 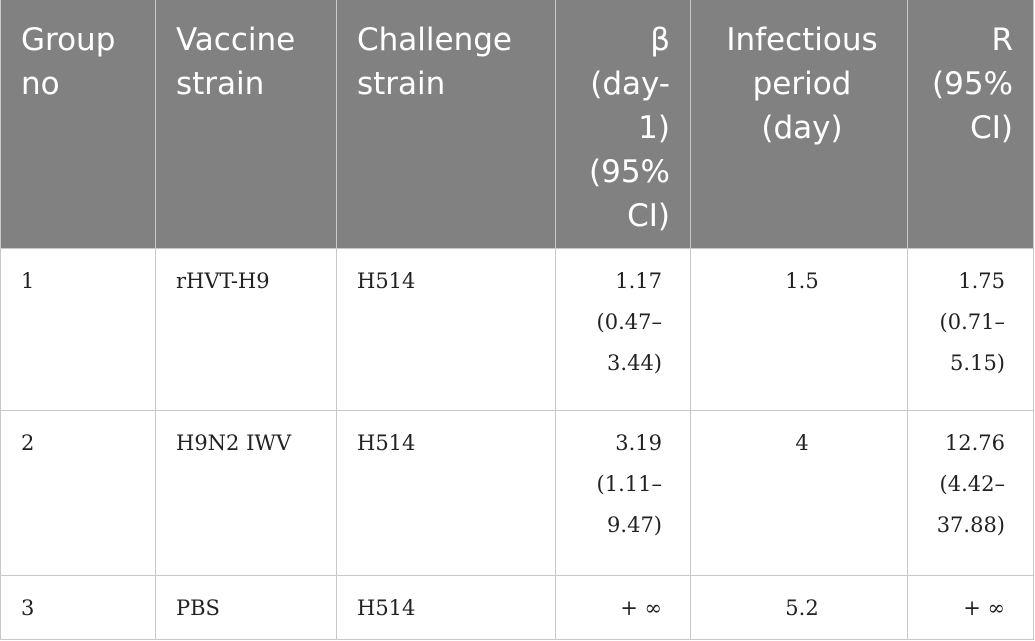 What do you see at coordinates (799, 124) in the screenshot?
I see `header-infectious-period: Infectious period (day)` at bounding box center [799, 124].